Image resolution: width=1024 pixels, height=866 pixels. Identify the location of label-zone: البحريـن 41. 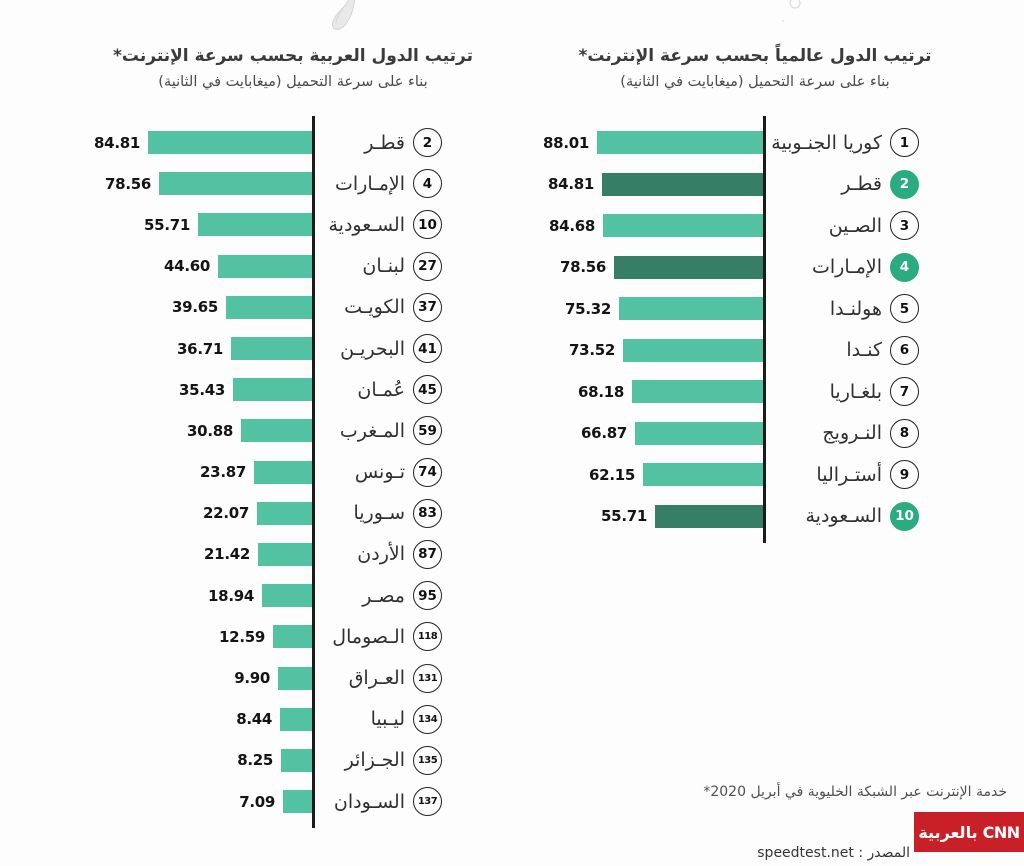
(378, 349).